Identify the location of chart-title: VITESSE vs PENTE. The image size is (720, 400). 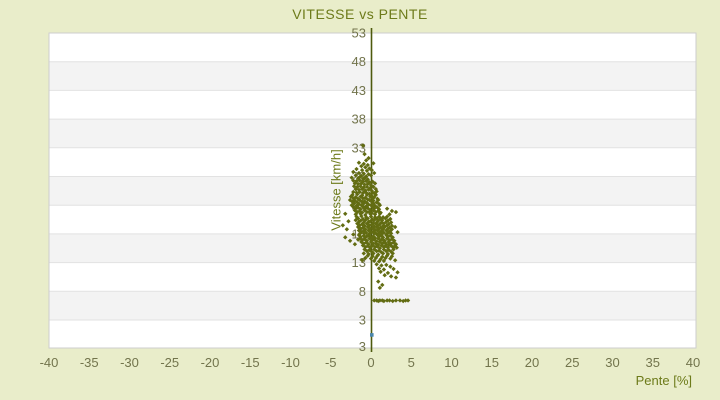
(360, 14).